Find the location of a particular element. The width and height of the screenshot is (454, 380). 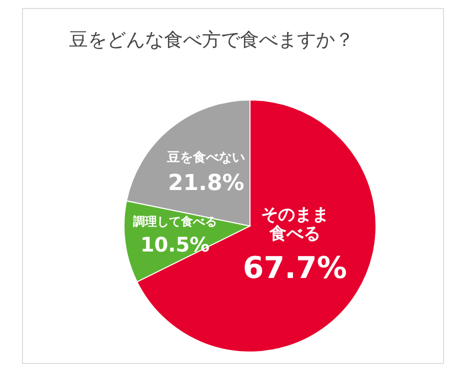

chart-title: 豆をどんな食べ方で食べますか？ is located at coordinates (211, 40).